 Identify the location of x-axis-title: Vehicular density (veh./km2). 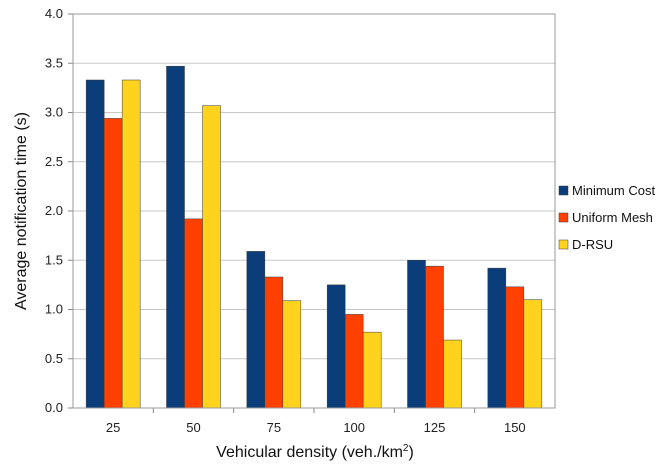
(315, 452).